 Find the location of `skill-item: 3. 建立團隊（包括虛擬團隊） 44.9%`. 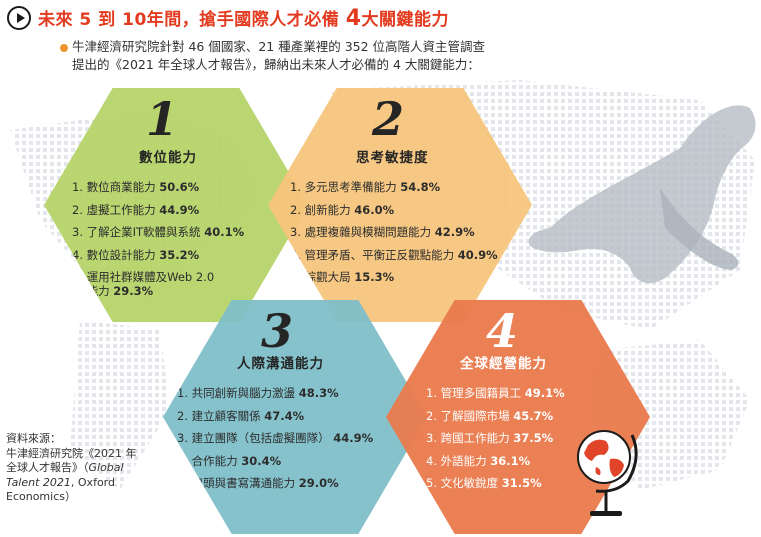

skill-item: 3. 建立團隊（包括虛擬團隊） 44.9% is located at coordinates (275, 438).